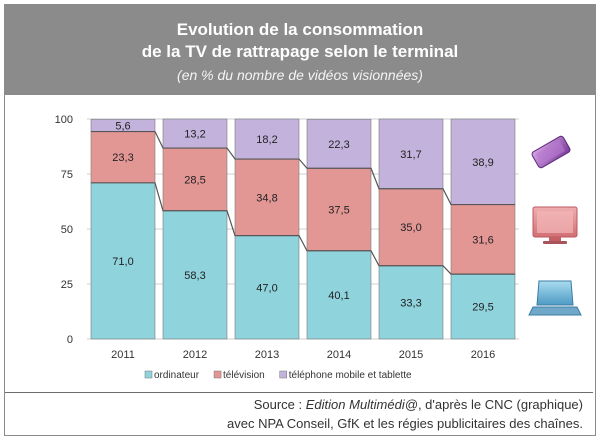 The image size is (600, 439). What do you see at coordinates (350, 375) in the screenshot?
I see `legend-label: téléphone mobile et tablette` at bounding box center [350, 375].